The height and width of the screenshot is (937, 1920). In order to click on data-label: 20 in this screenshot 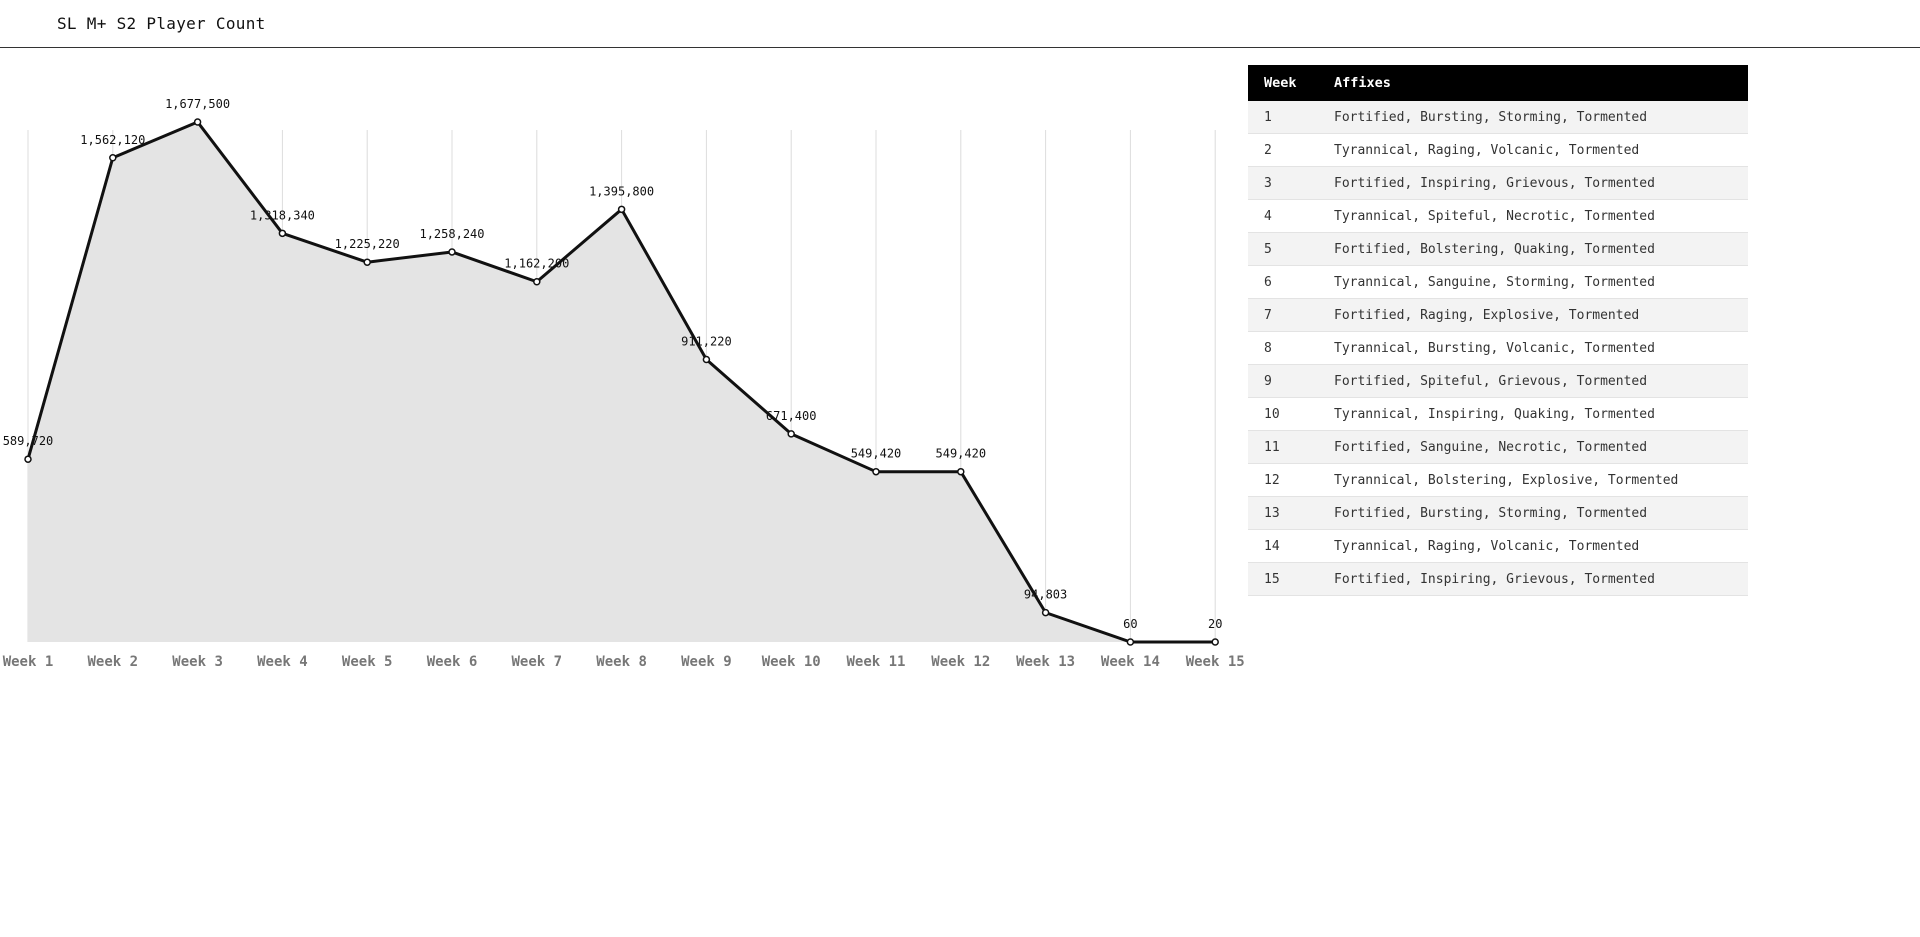, I will do `click(1215, 624)`.